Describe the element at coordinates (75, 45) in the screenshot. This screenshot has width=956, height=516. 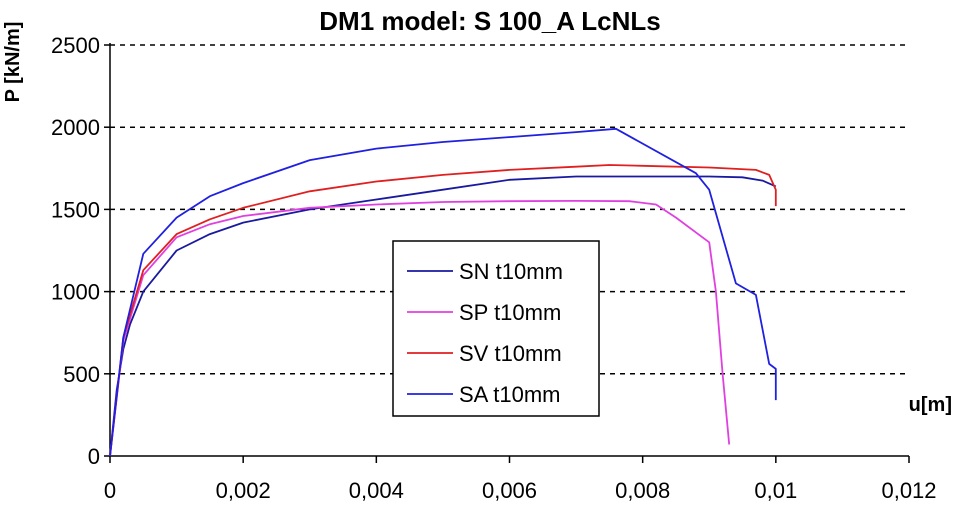
I see `y-tick-label: 2500` at that location.